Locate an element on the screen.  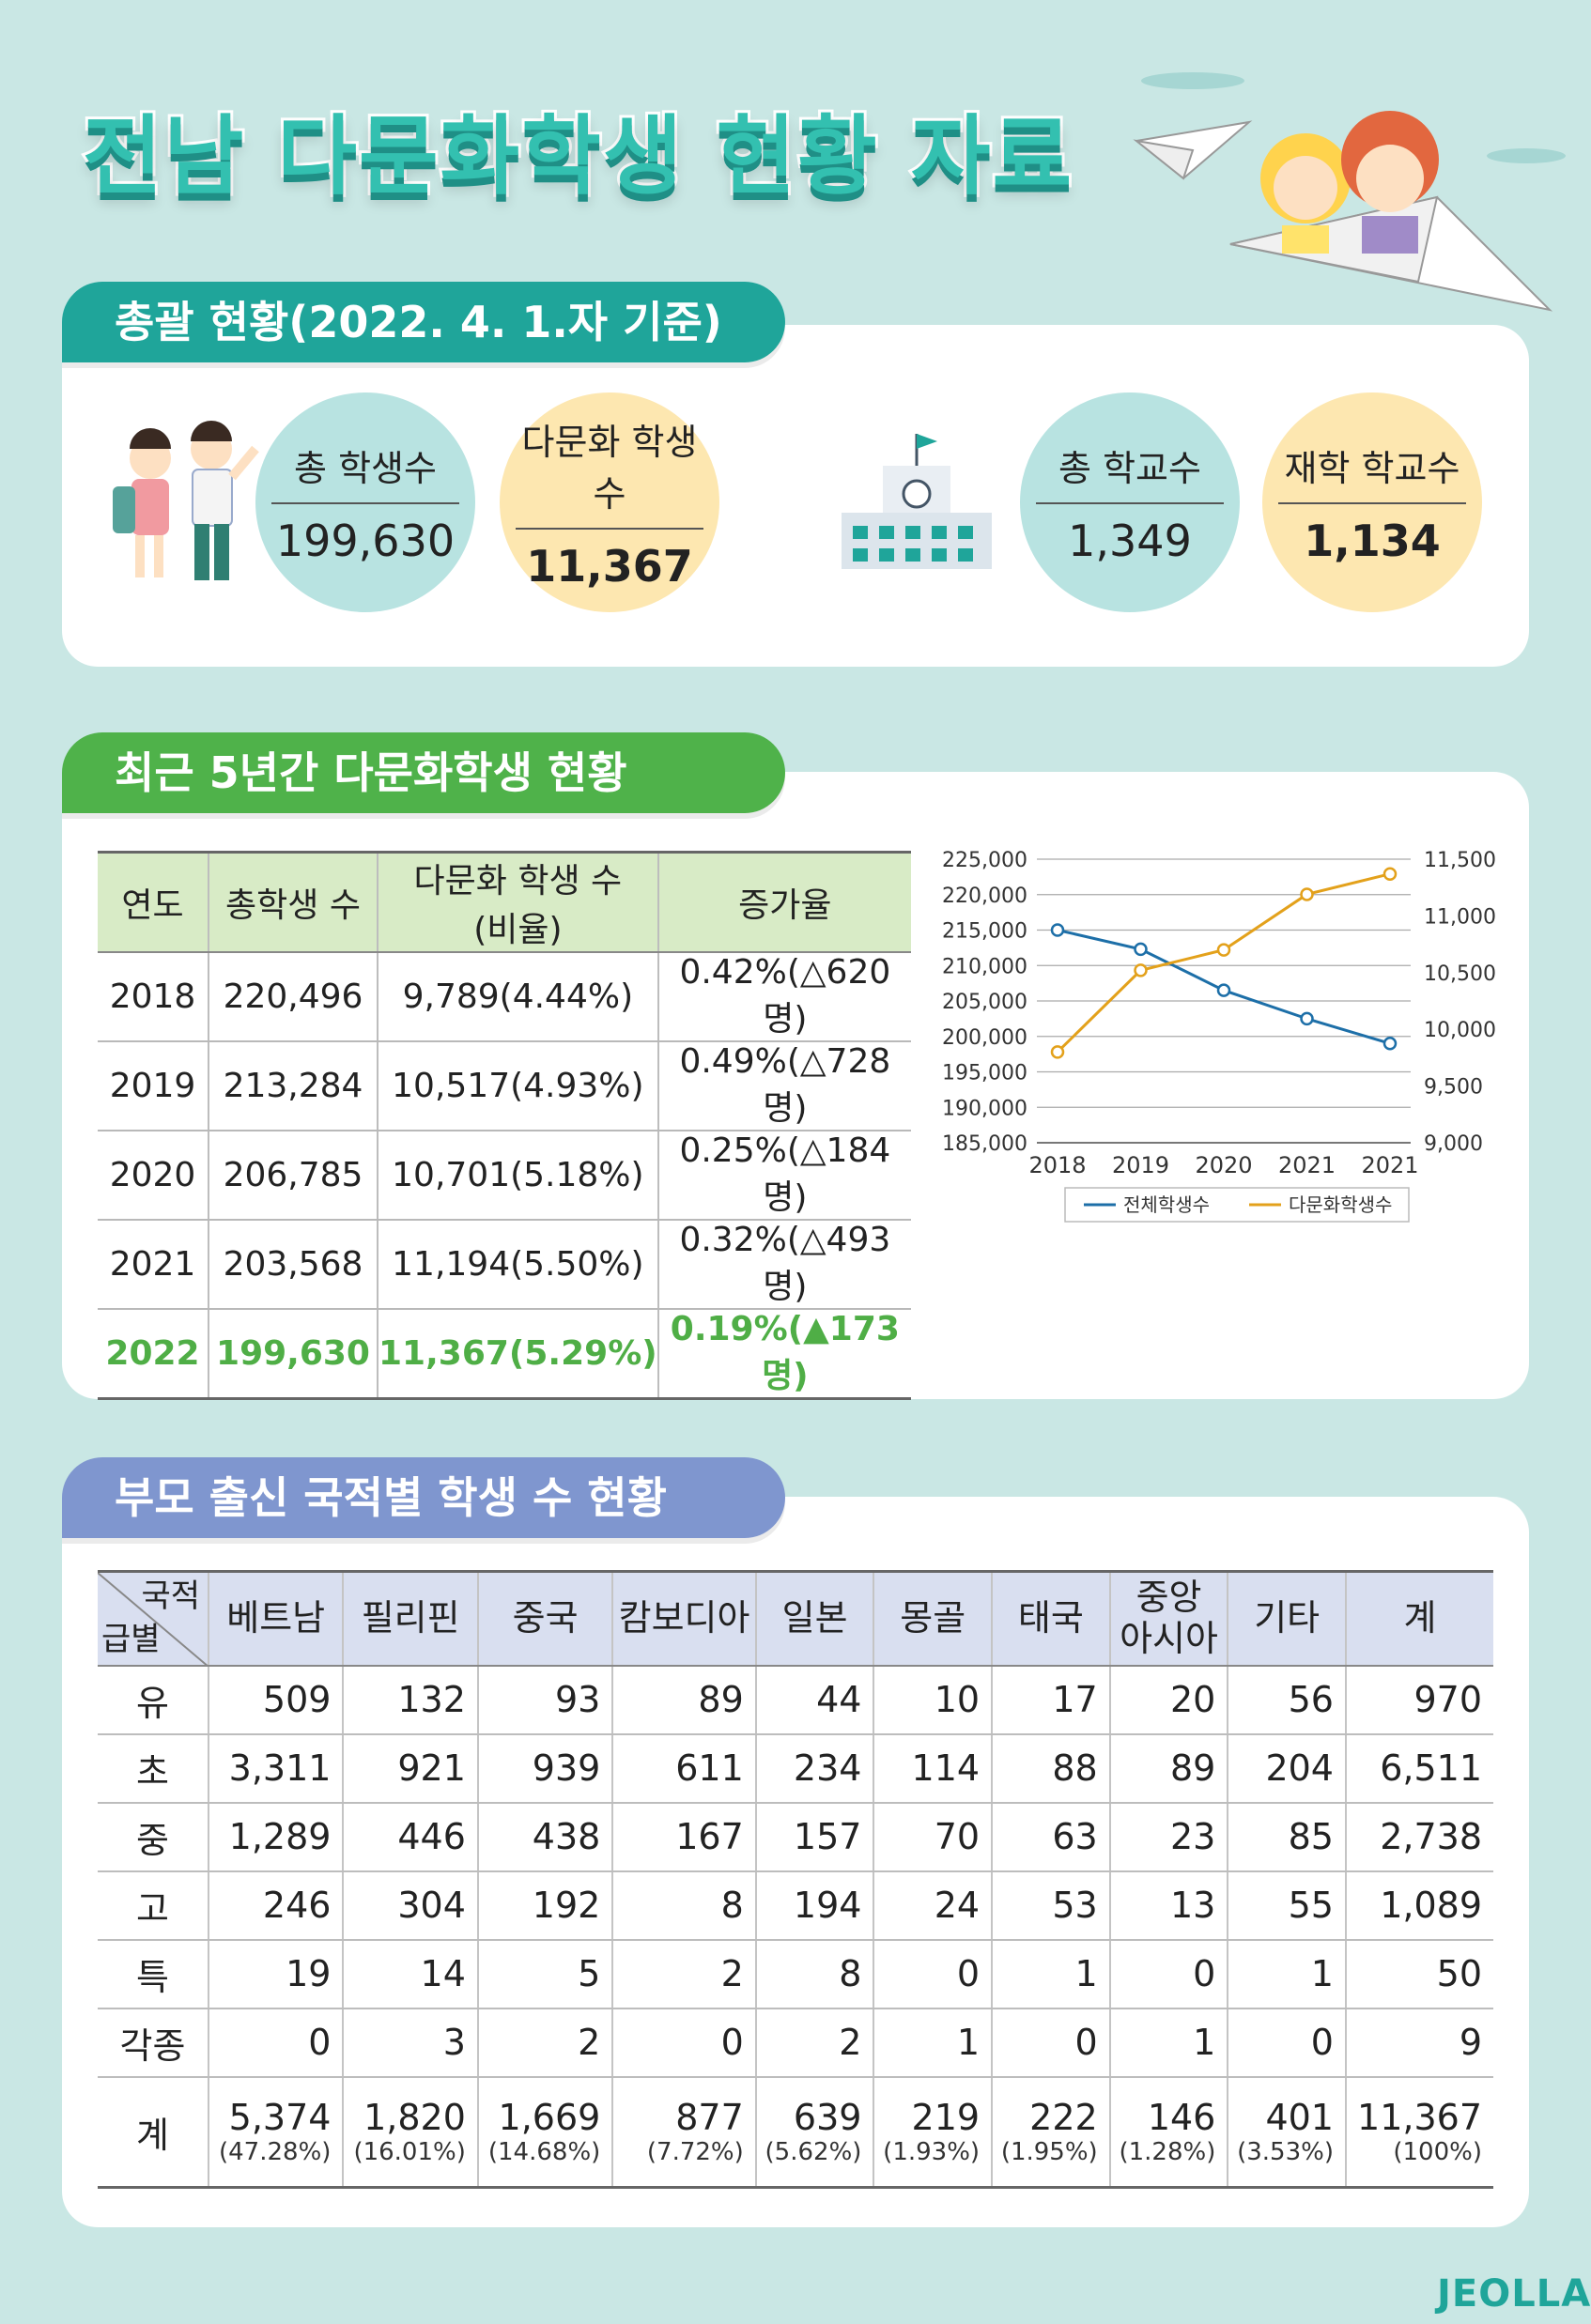
total-value: 146 is located at coordinates (1181, 2118).